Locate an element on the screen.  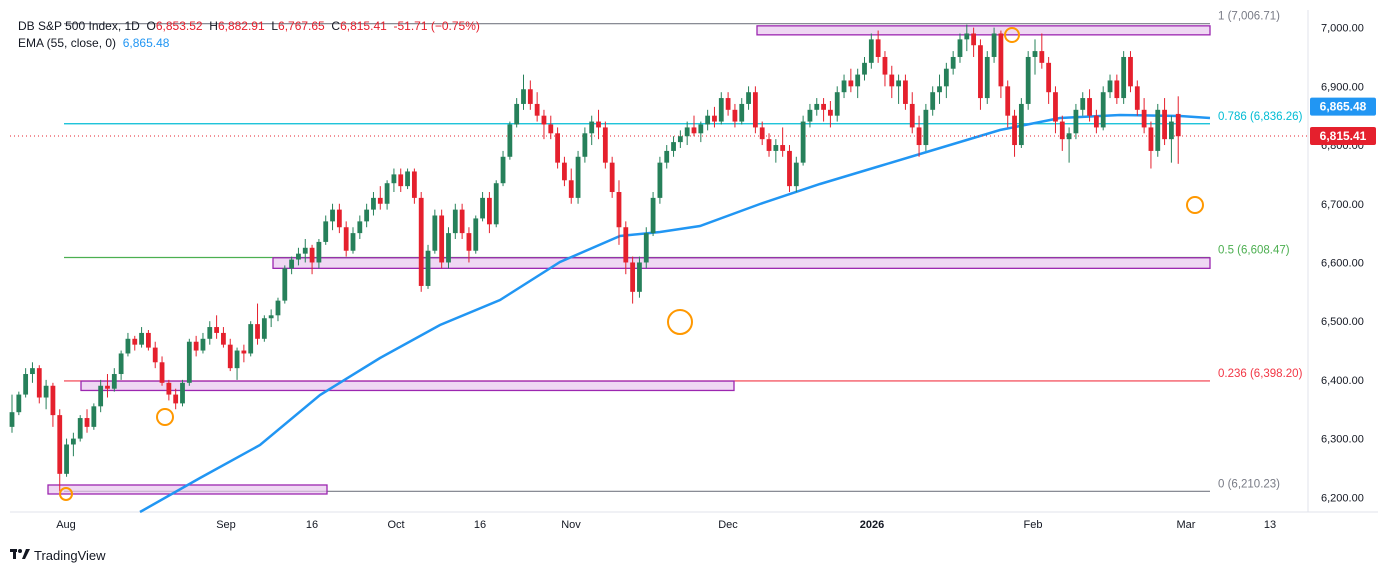
y-tick-label: 7,000.00 is located at coordinates (1342, 29).